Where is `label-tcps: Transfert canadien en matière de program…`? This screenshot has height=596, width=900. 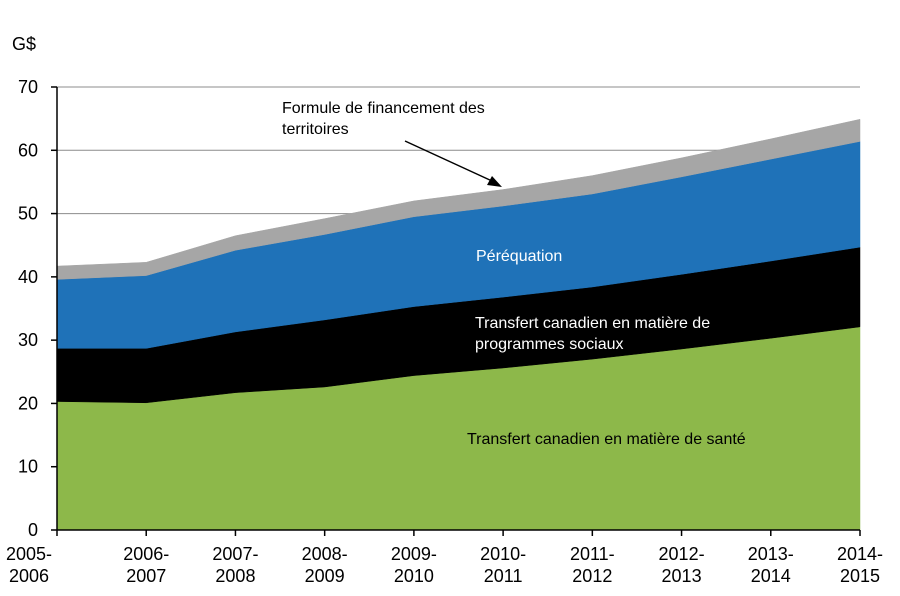
label-tcps: Transfert canadien en matière de program… is located at coordinates (595, 334).